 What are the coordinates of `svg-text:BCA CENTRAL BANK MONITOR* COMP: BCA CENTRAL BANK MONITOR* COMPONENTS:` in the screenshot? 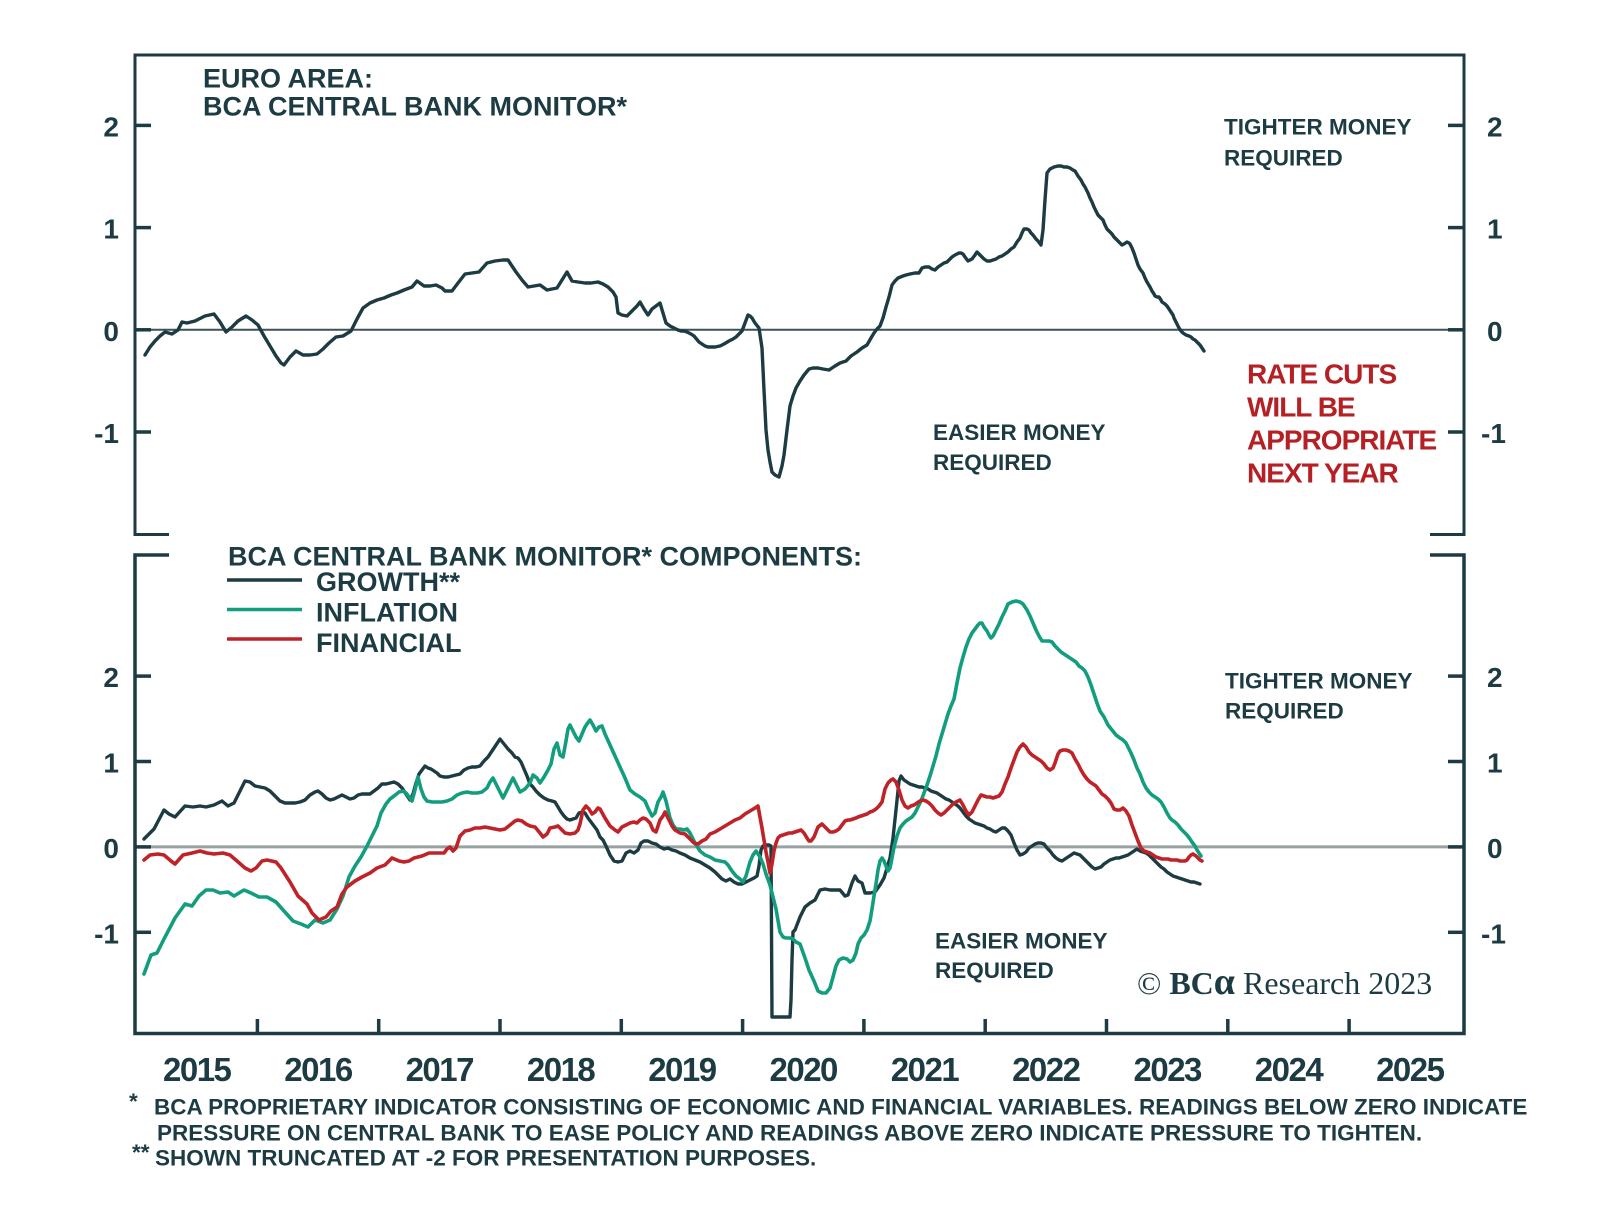 It's located at (545, 557).